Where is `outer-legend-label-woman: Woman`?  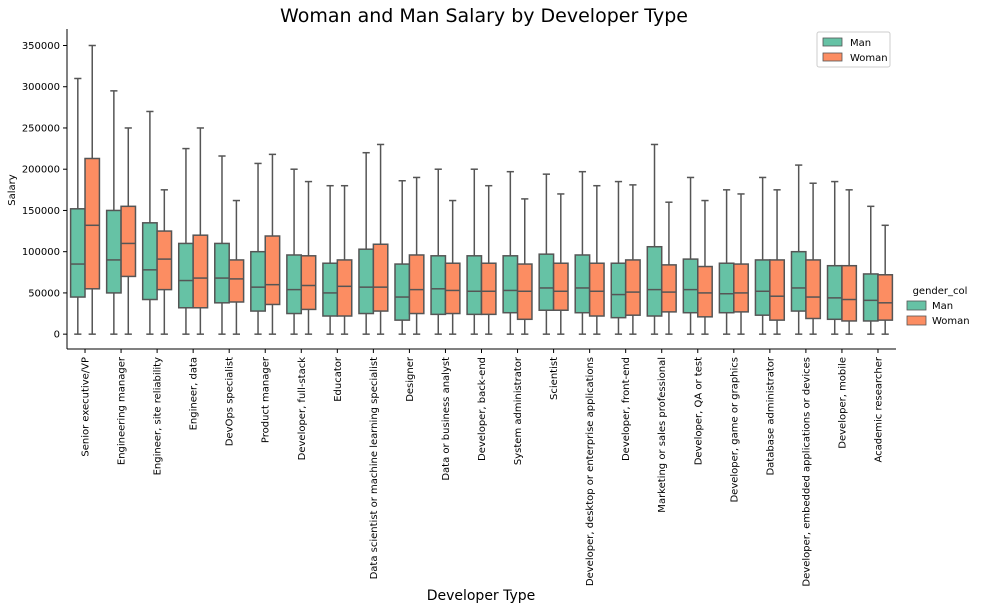 outer-legend-label-woman: Woman is located at coordinates (951, 321).